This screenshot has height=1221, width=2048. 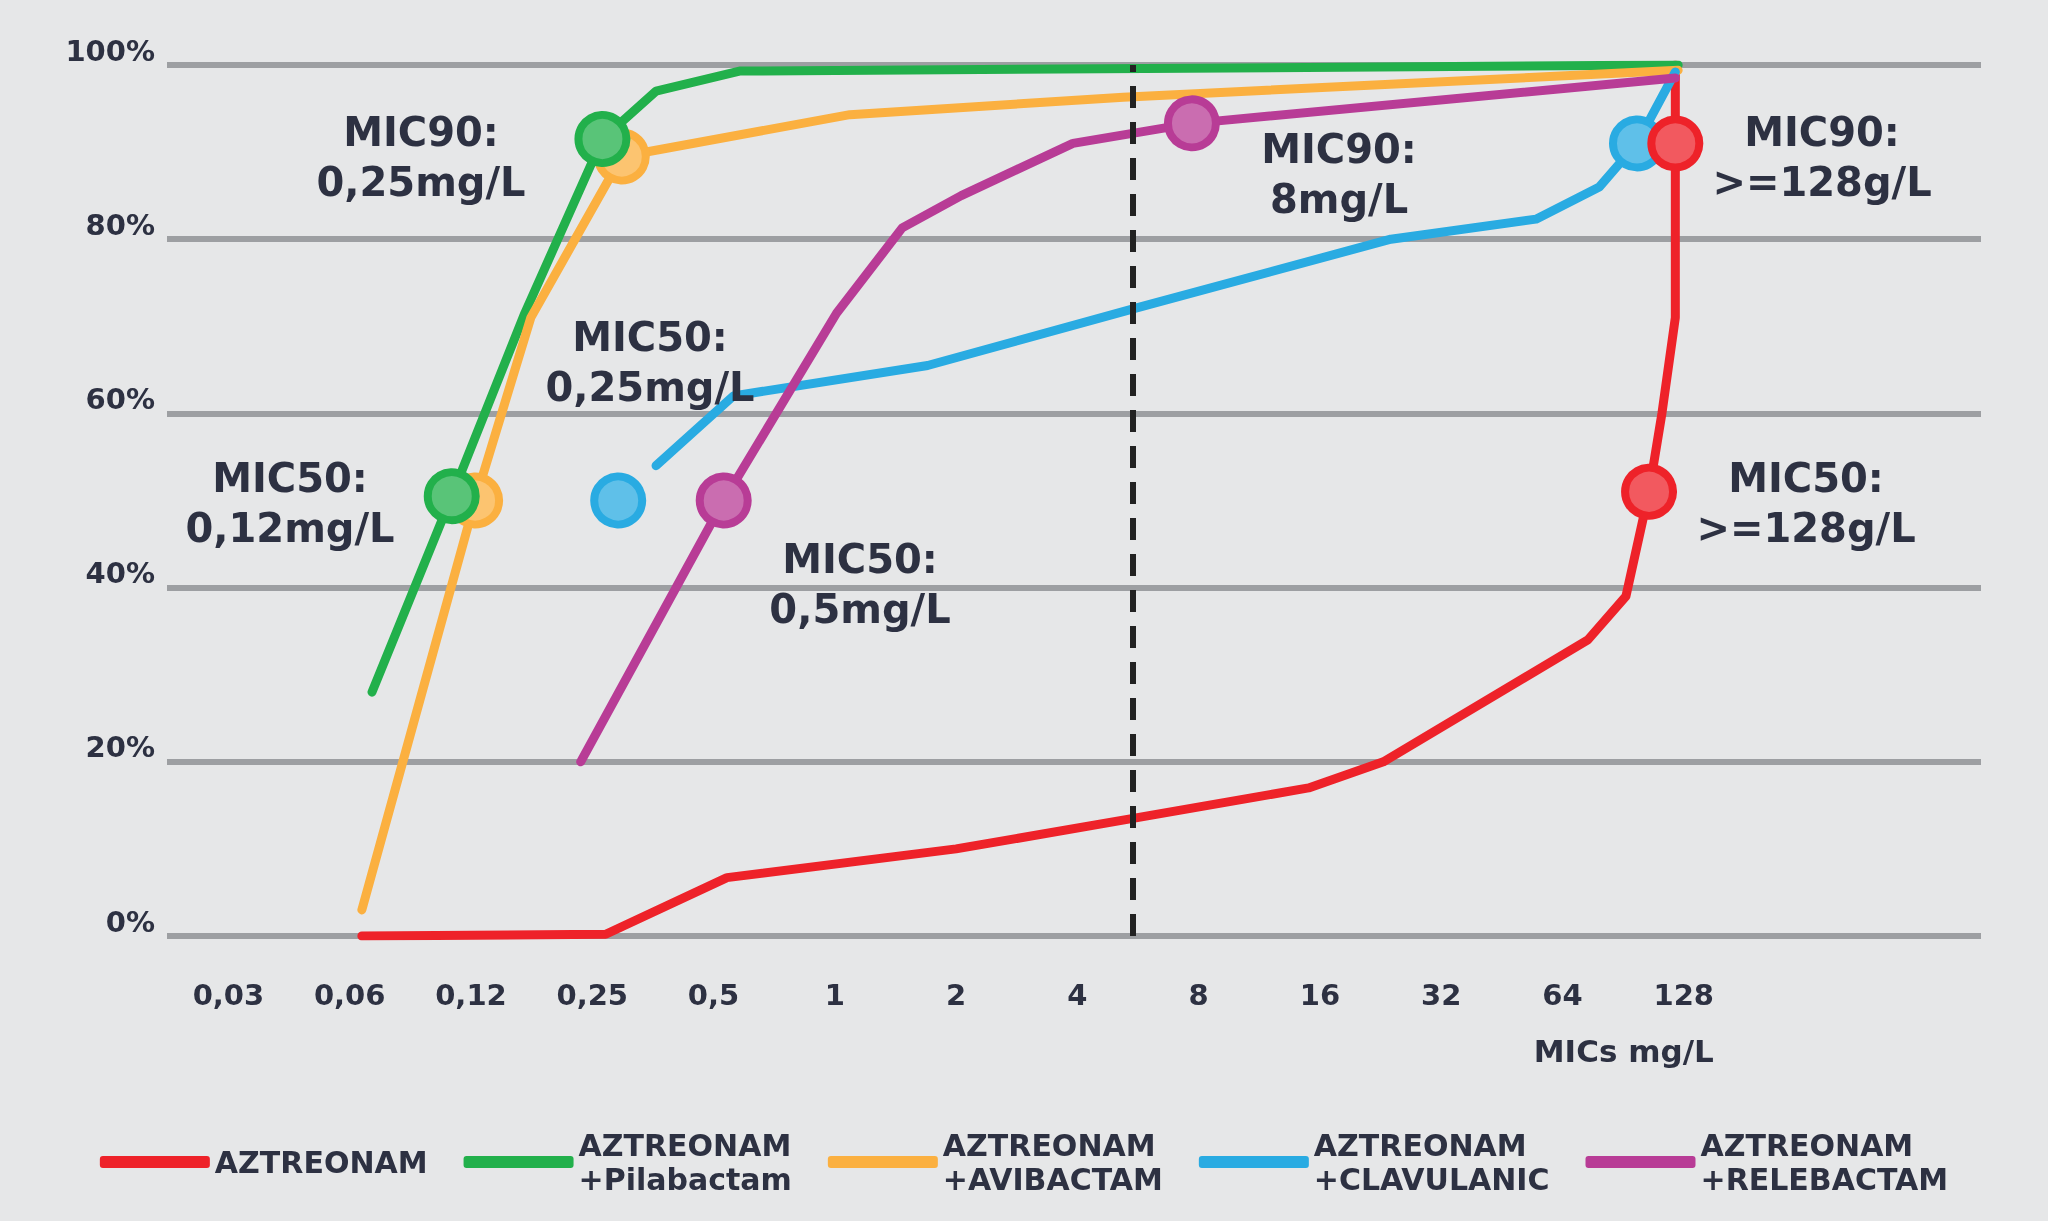 I want to click on x-tick-label: 0,12, so click(x=471, y=994).